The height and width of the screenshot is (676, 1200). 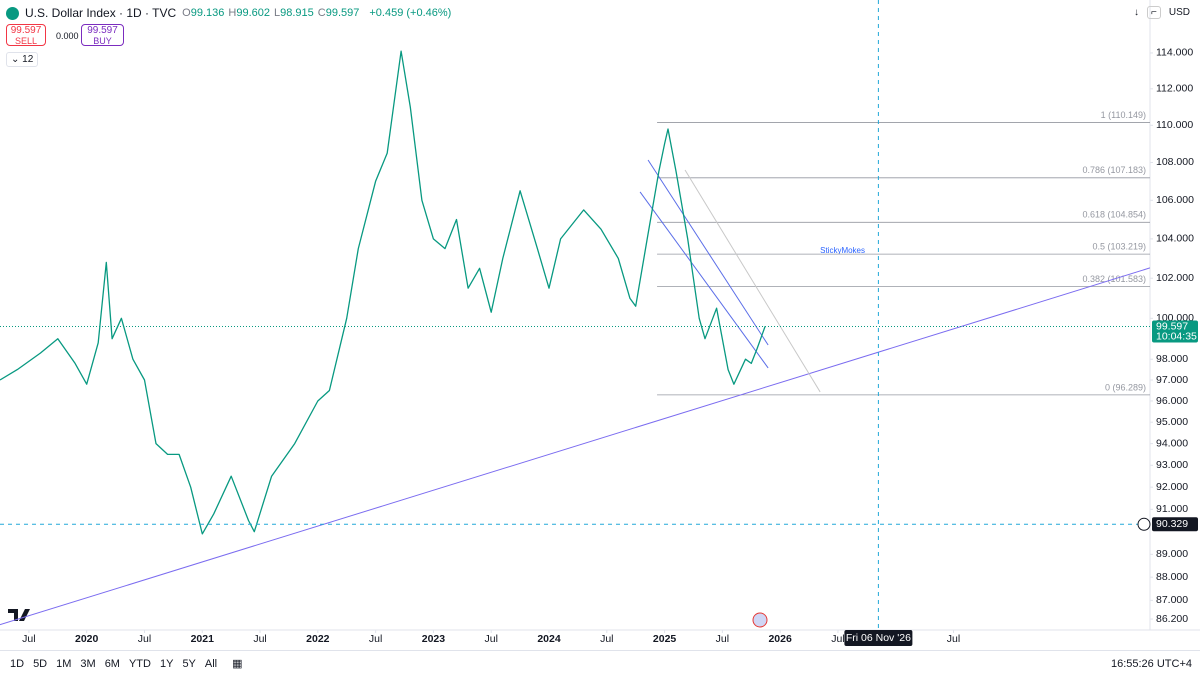 What do you see at coordinates (19, 615) in the screenshot?
I see `tv-logo` at bounding box center [19, 615].